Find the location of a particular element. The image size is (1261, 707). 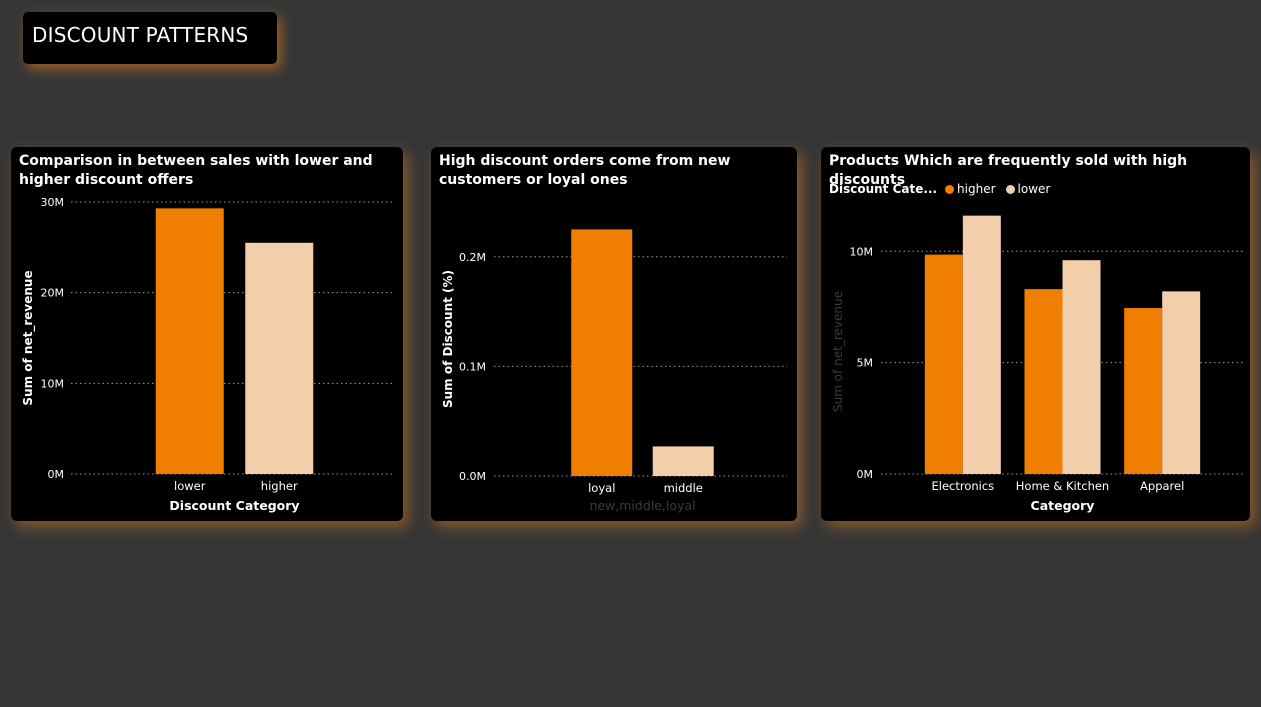

y-tick-label: 5M is located at coordinates (865, 363).